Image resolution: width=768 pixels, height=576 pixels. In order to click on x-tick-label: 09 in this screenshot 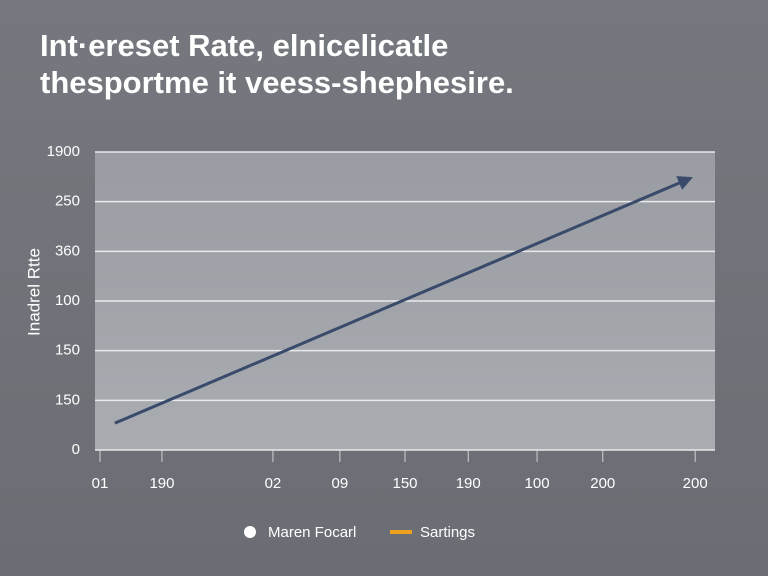, I will do `click(340, 483)`.